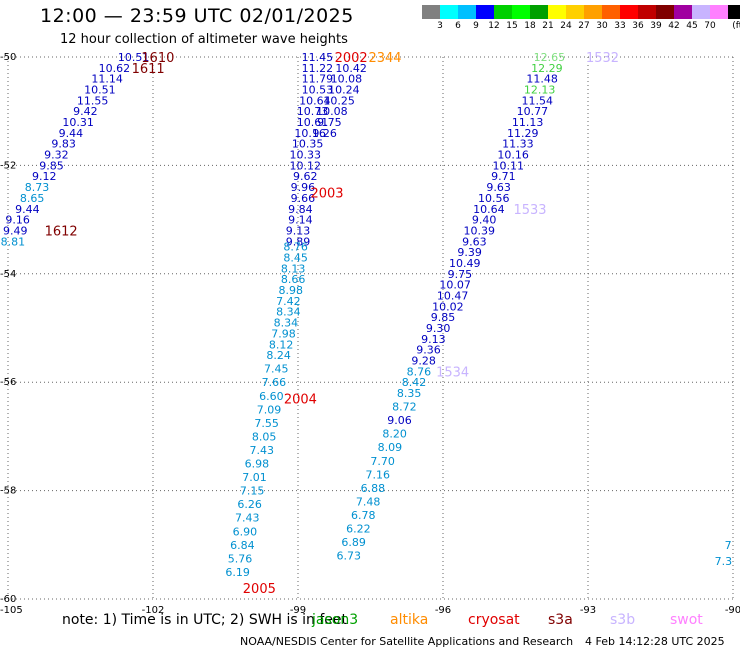 The width and height of the screenshot is (740, 650). I want to click on wave-height-value: 9.44, so click(71, 133).